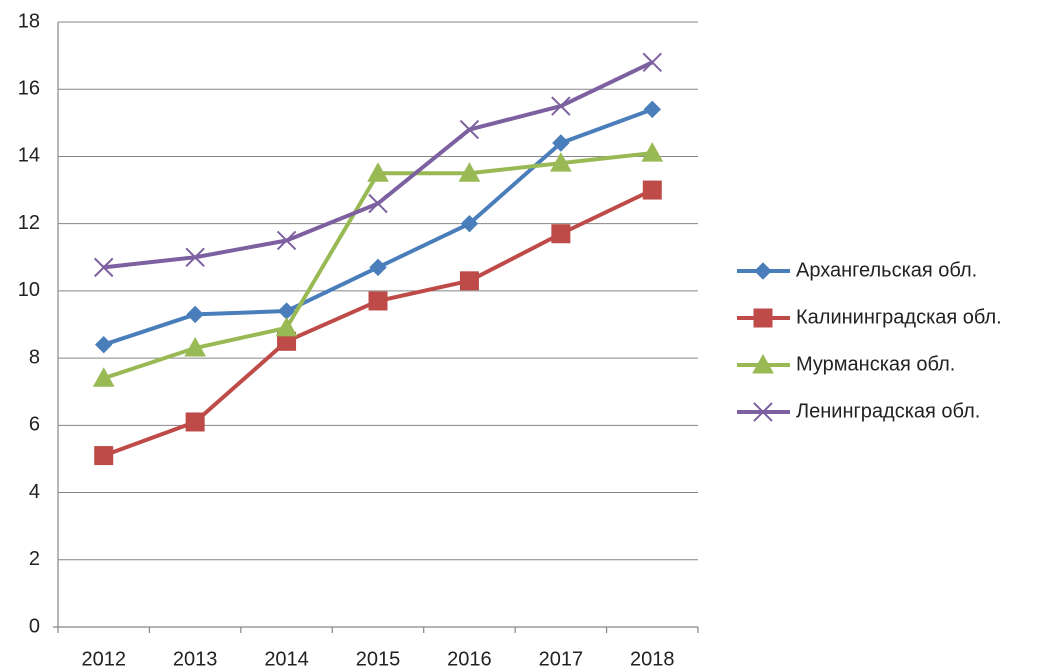 The width and height of the screenshot is (1041, 670). I want to click on legend-label: Мурманская обл., so click(875, 364).